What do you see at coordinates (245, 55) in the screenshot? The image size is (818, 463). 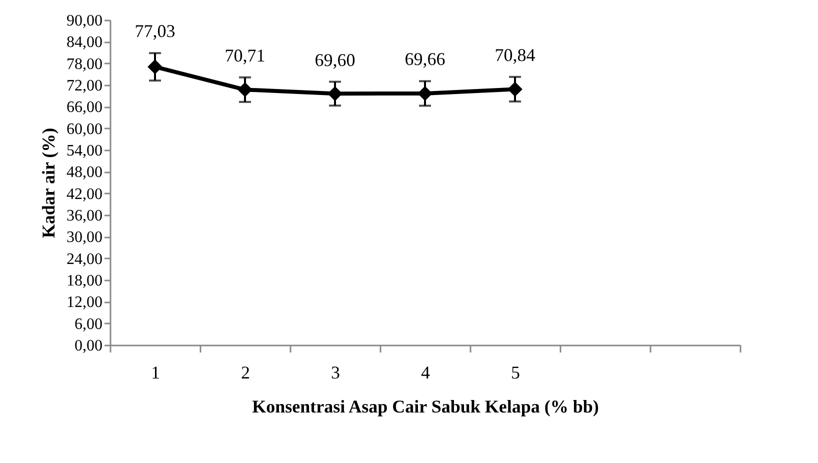 I see `data-label: 70,71` at bounding box center [245, 55].